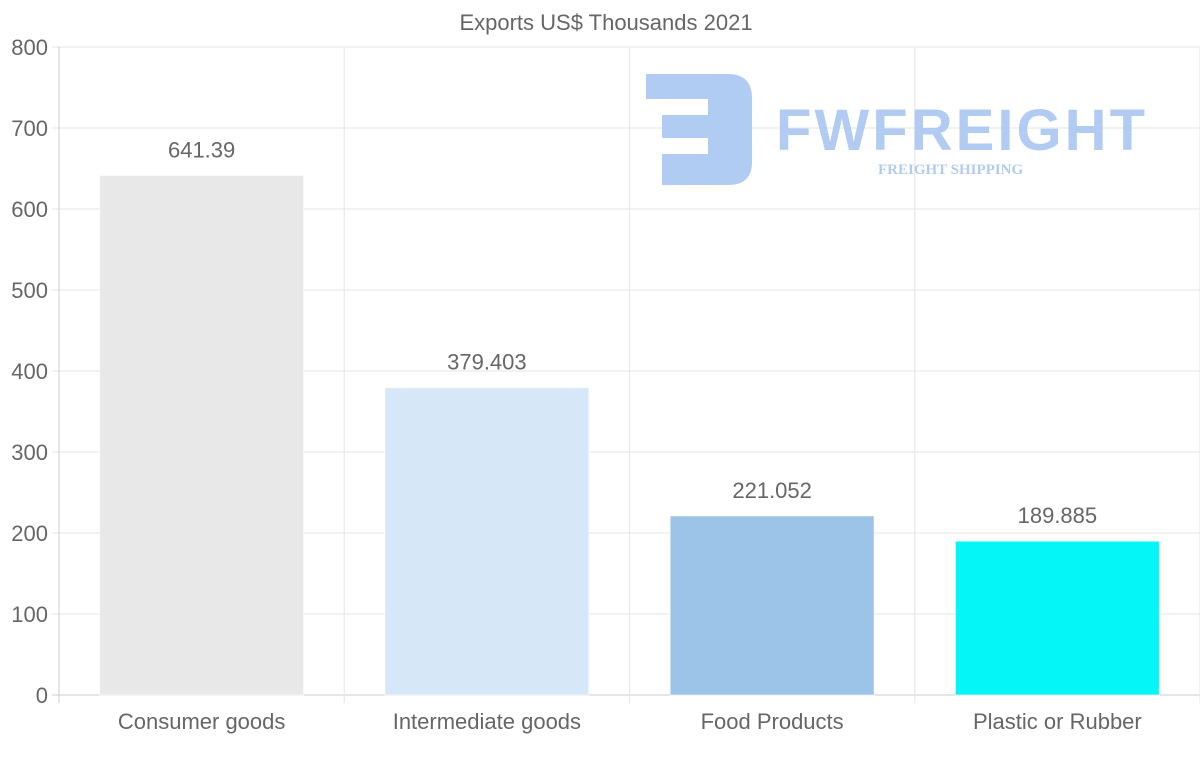 This screenshot has height=768, width=1200. I want to click on bar-plastic-or-rubber, so click(1057, 618).